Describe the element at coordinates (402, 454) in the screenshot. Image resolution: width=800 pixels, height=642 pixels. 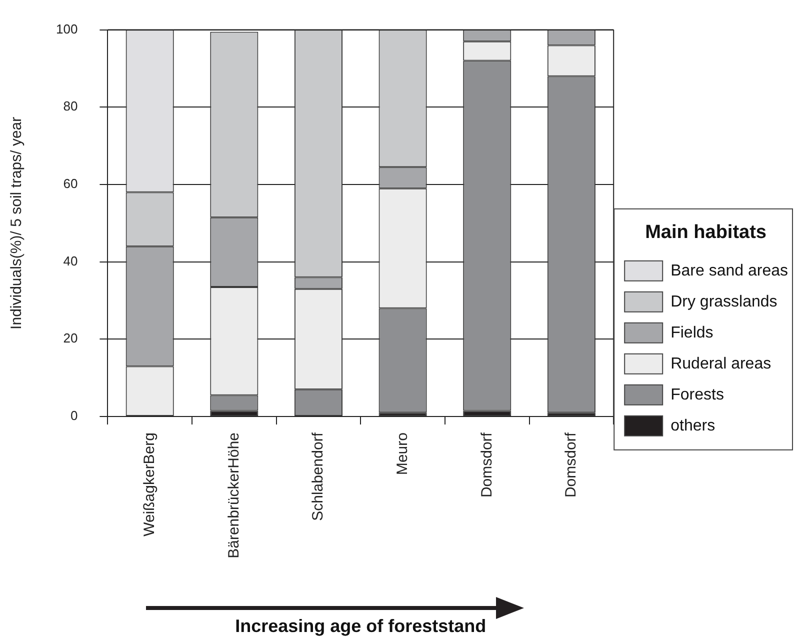
I see `x-tick-label: Meuro` at that location.